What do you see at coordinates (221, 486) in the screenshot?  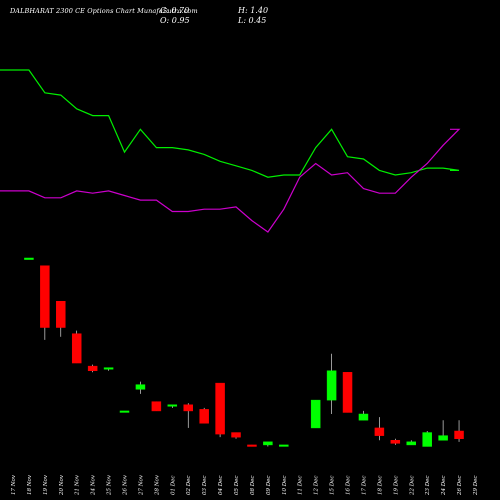 I see `x-tick-label: 04 Dec` at bounding box center [221, 486].